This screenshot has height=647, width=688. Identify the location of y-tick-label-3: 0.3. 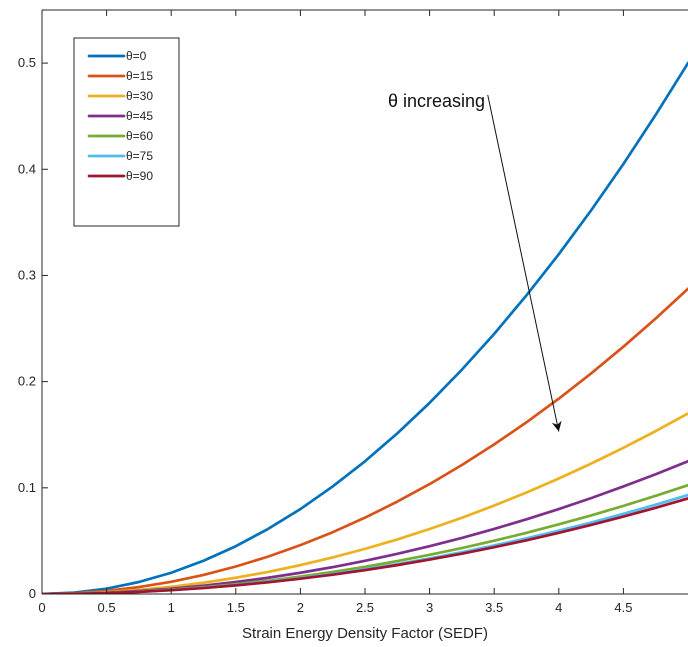
(27, 274).